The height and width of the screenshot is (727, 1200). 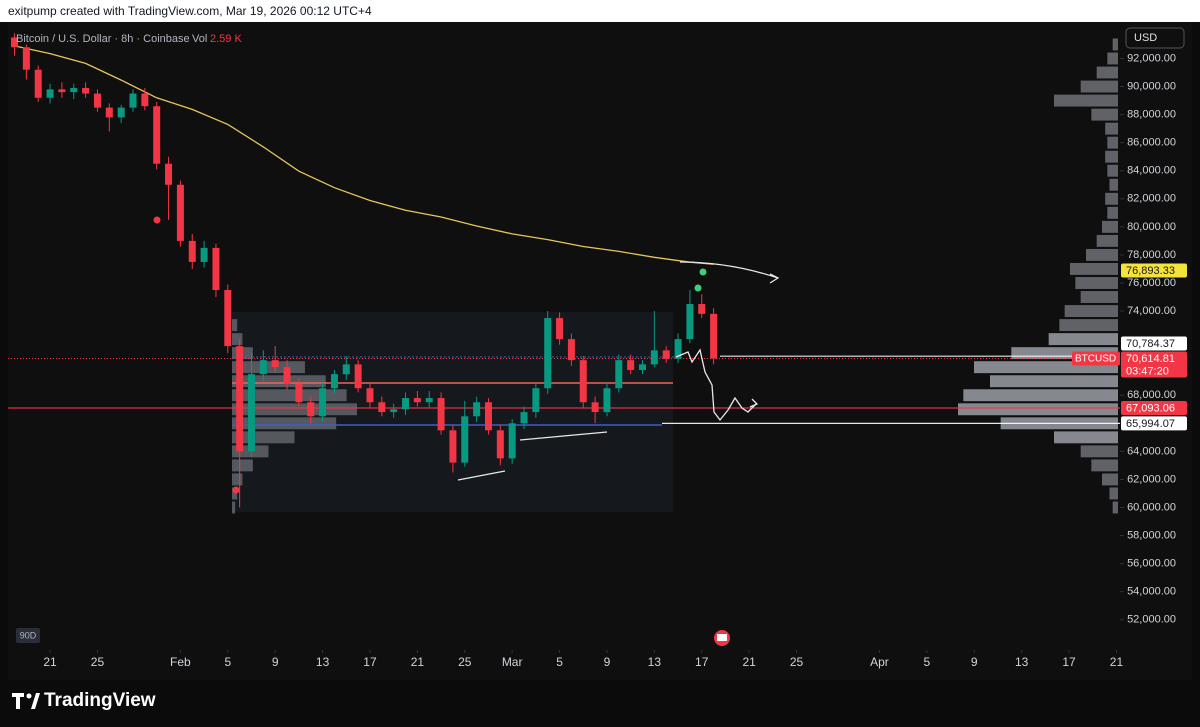 What do you see at coordinates (28, 635) in the screenshot?
I see `range-badge` at bounding box center [28, 635].